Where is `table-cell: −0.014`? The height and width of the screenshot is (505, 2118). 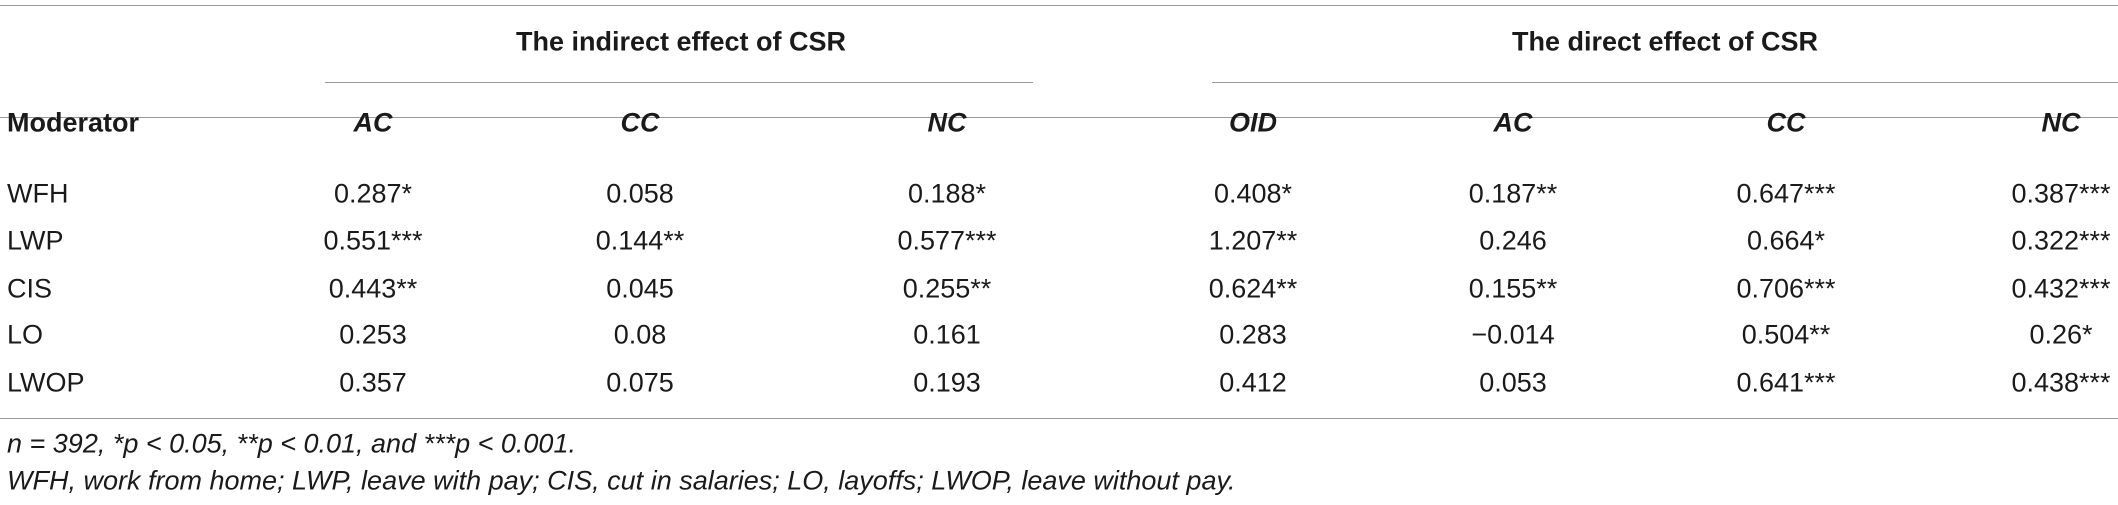 table-cell: −0.014 is located at coordinates (1513, 334).